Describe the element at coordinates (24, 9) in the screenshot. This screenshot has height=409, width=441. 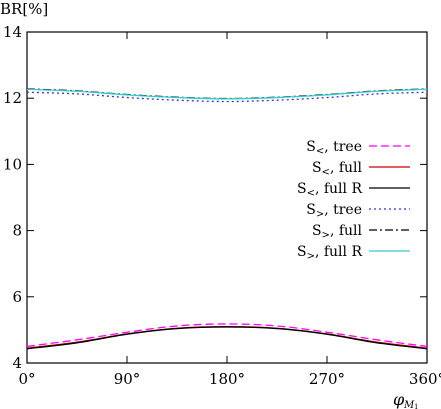
I see `y-axis-label: BR[%]` at that location.